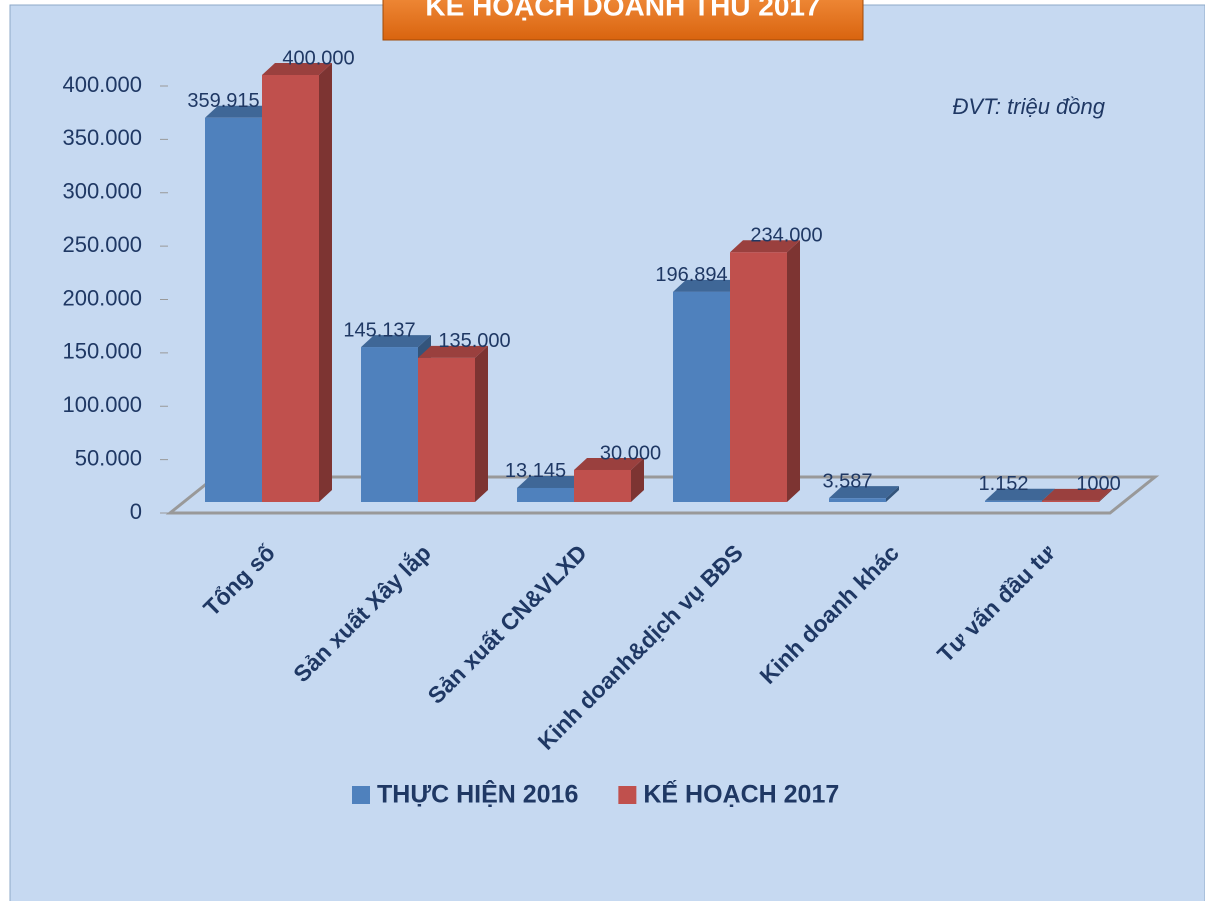 The width and height of the screenshot is (1205, 901). What do you see at coordinates (318, 58) in the screenshot?
I see `data-label: 400.000` at bounding box center [318, 58].